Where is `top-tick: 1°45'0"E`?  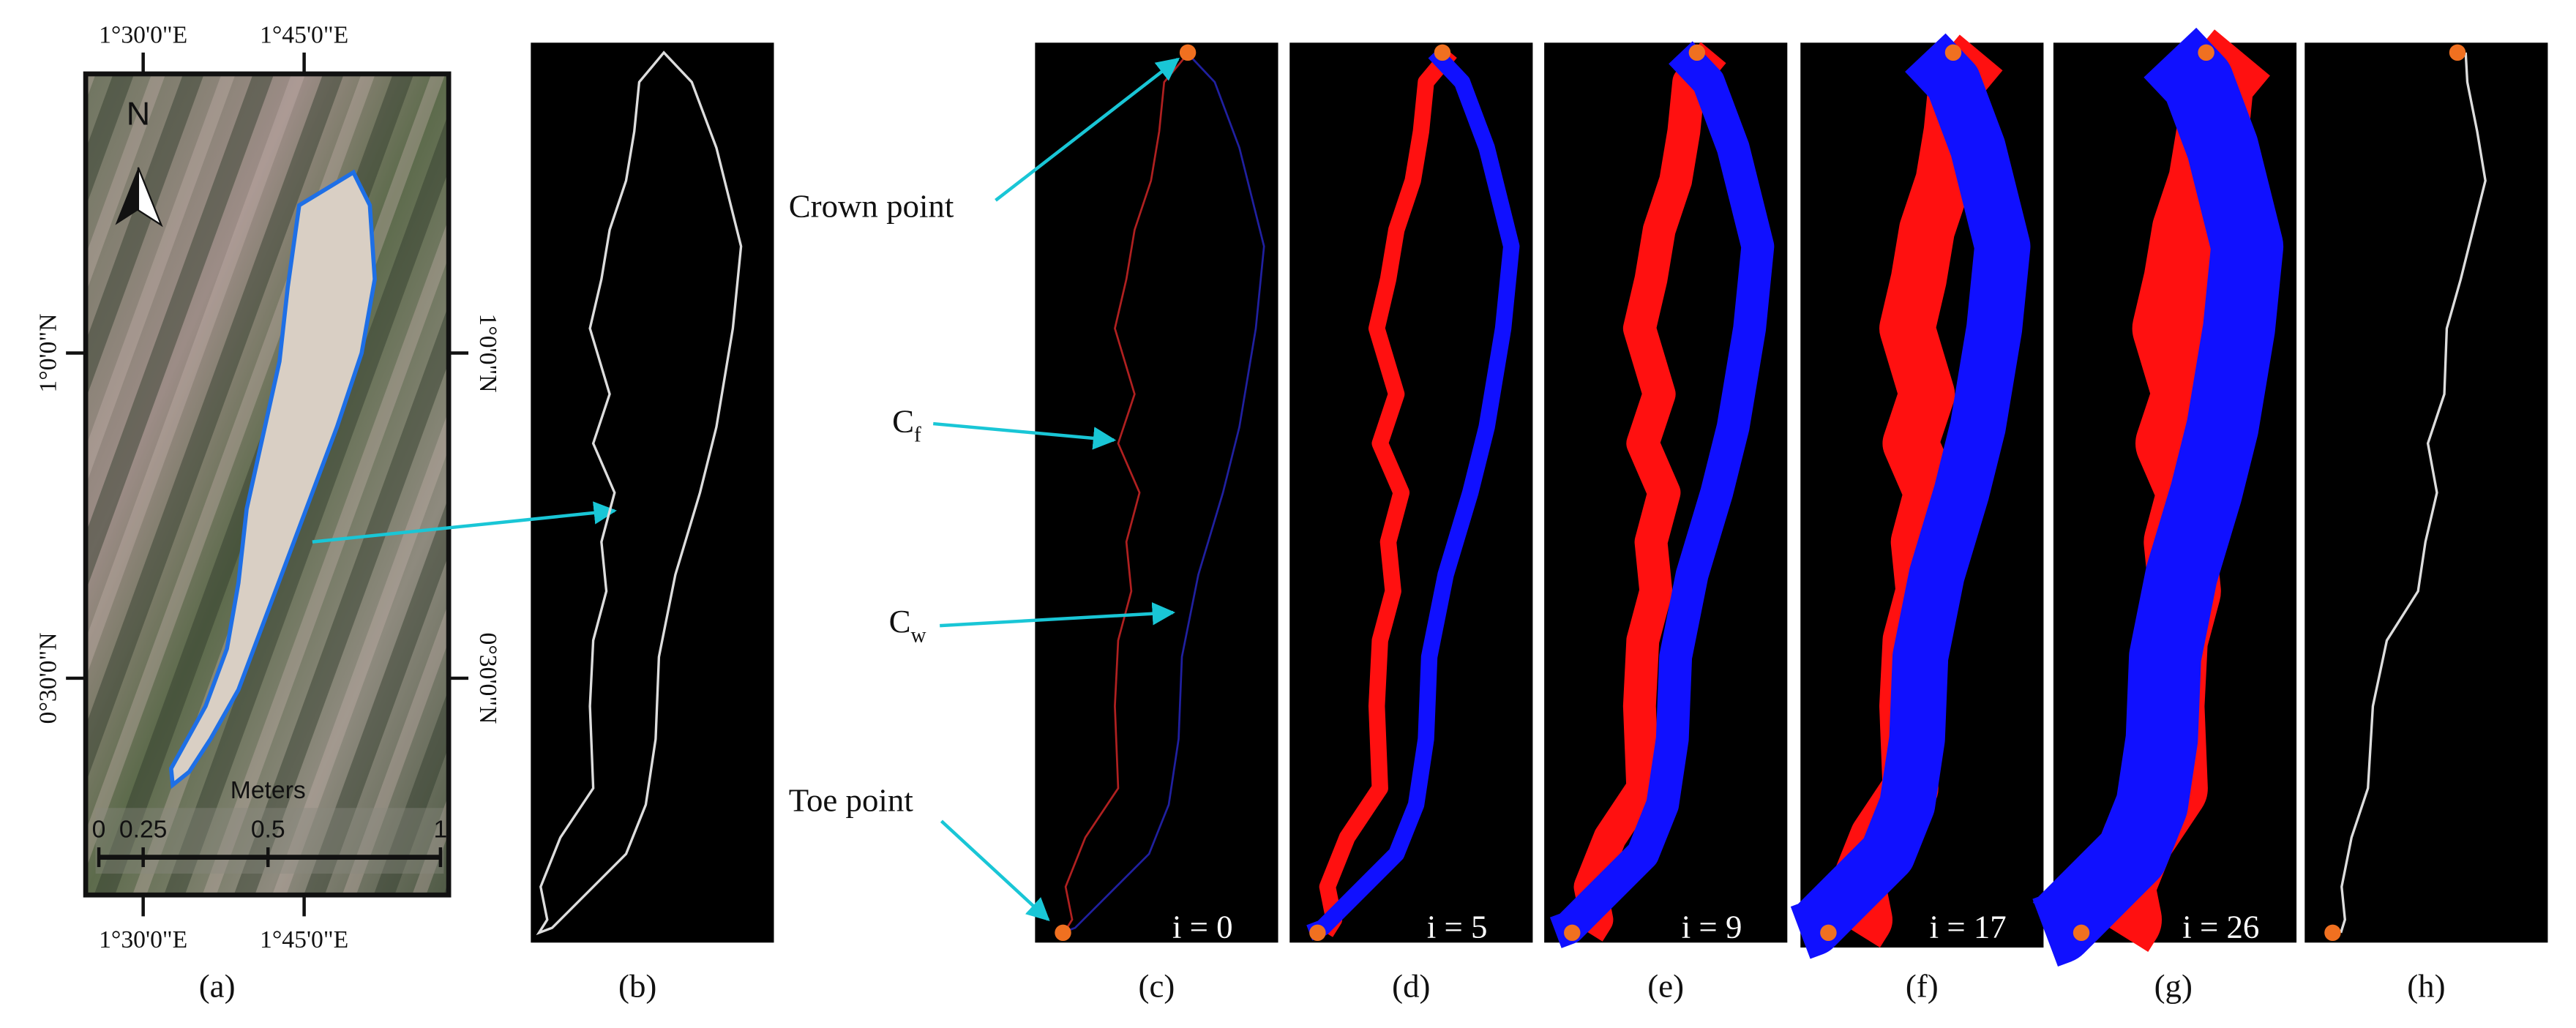
top-tick: 1°45'0"E is located at coordinates (304, 34).